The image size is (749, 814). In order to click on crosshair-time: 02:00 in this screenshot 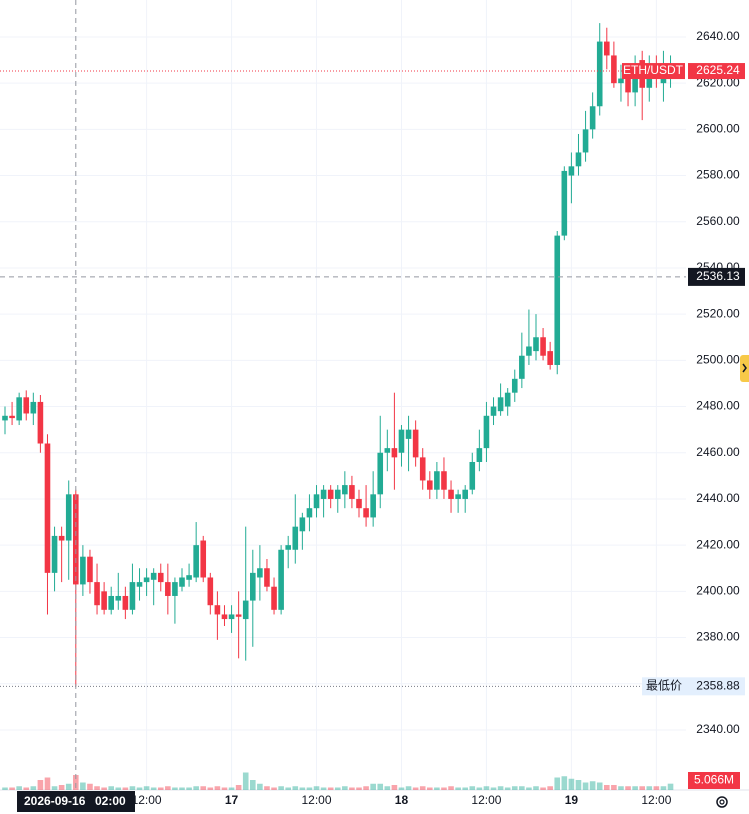, I will do `click(110, 801)`.